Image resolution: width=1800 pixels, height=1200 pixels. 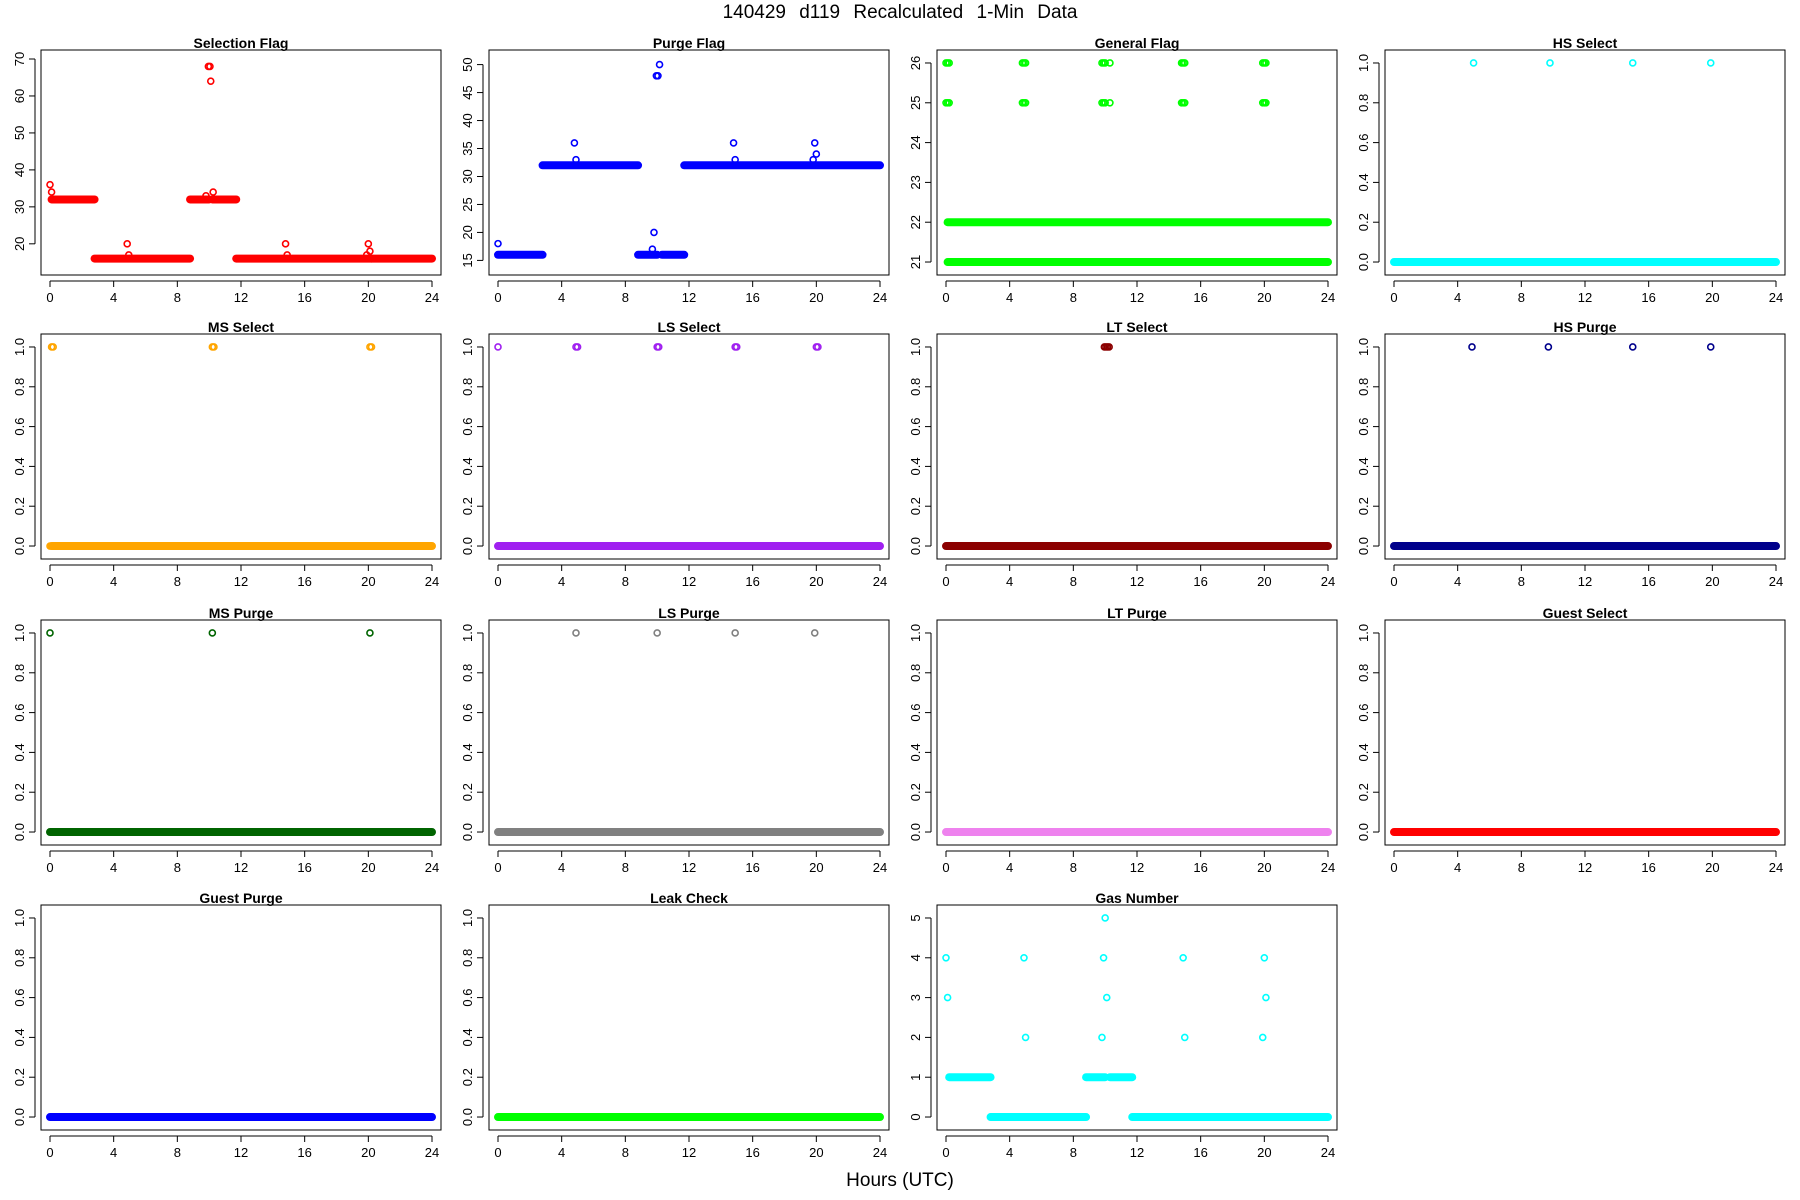 I want to click on panel-title: LS Select, so click(x=688, y=327).